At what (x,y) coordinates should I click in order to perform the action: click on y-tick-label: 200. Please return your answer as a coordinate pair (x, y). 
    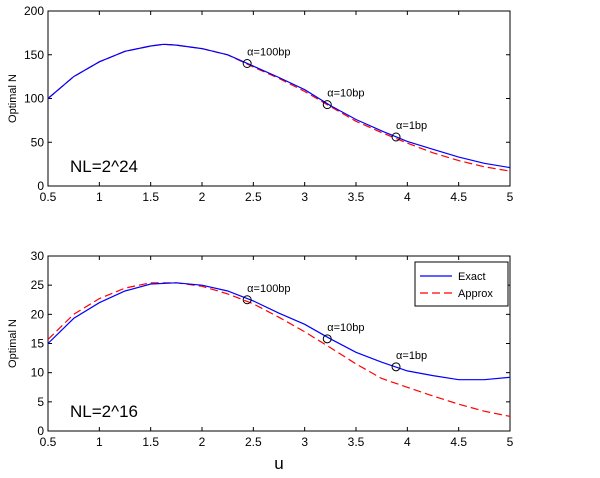
    Looking at the image, I should click on (34, 11).